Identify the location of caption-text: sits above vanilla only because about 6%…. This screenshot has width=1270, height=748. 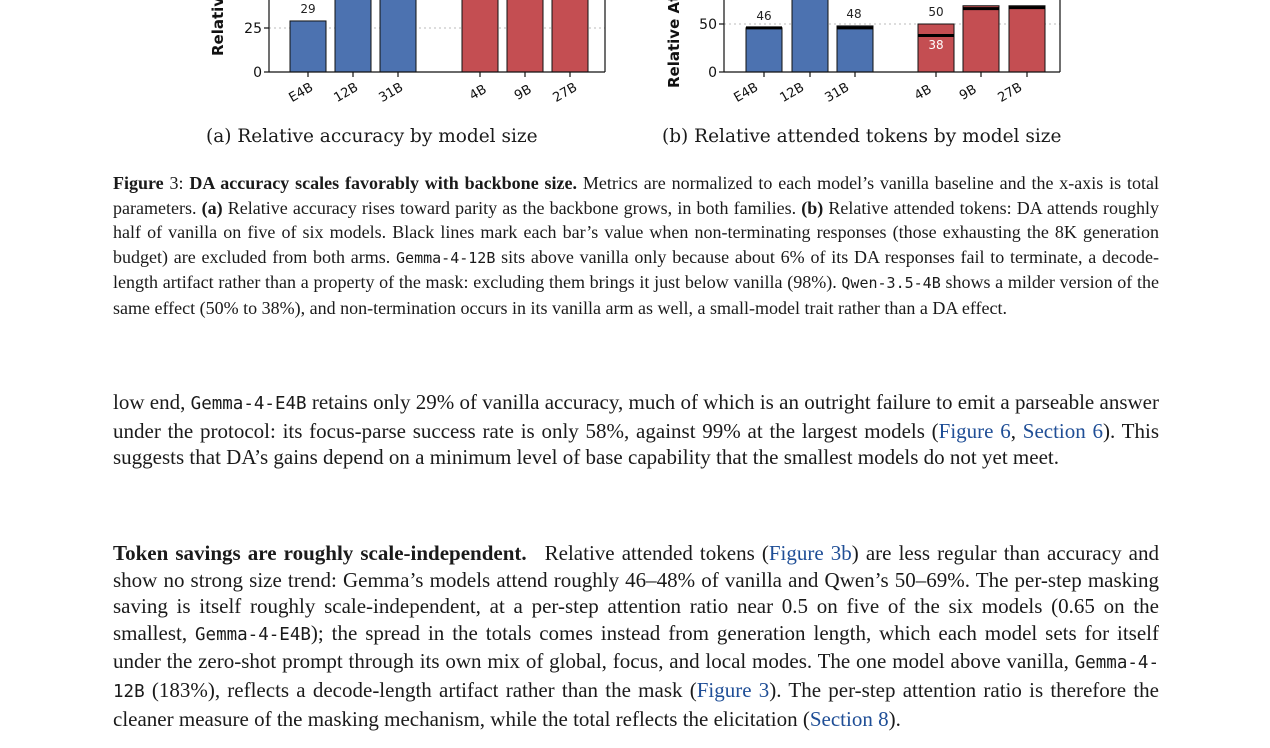
(636, 269).